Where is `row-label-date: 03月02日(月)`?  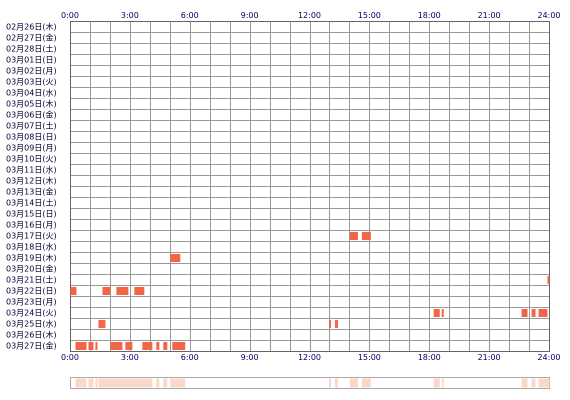
row-label-date: 03月02日(月) is located at coordinates (31, 71).